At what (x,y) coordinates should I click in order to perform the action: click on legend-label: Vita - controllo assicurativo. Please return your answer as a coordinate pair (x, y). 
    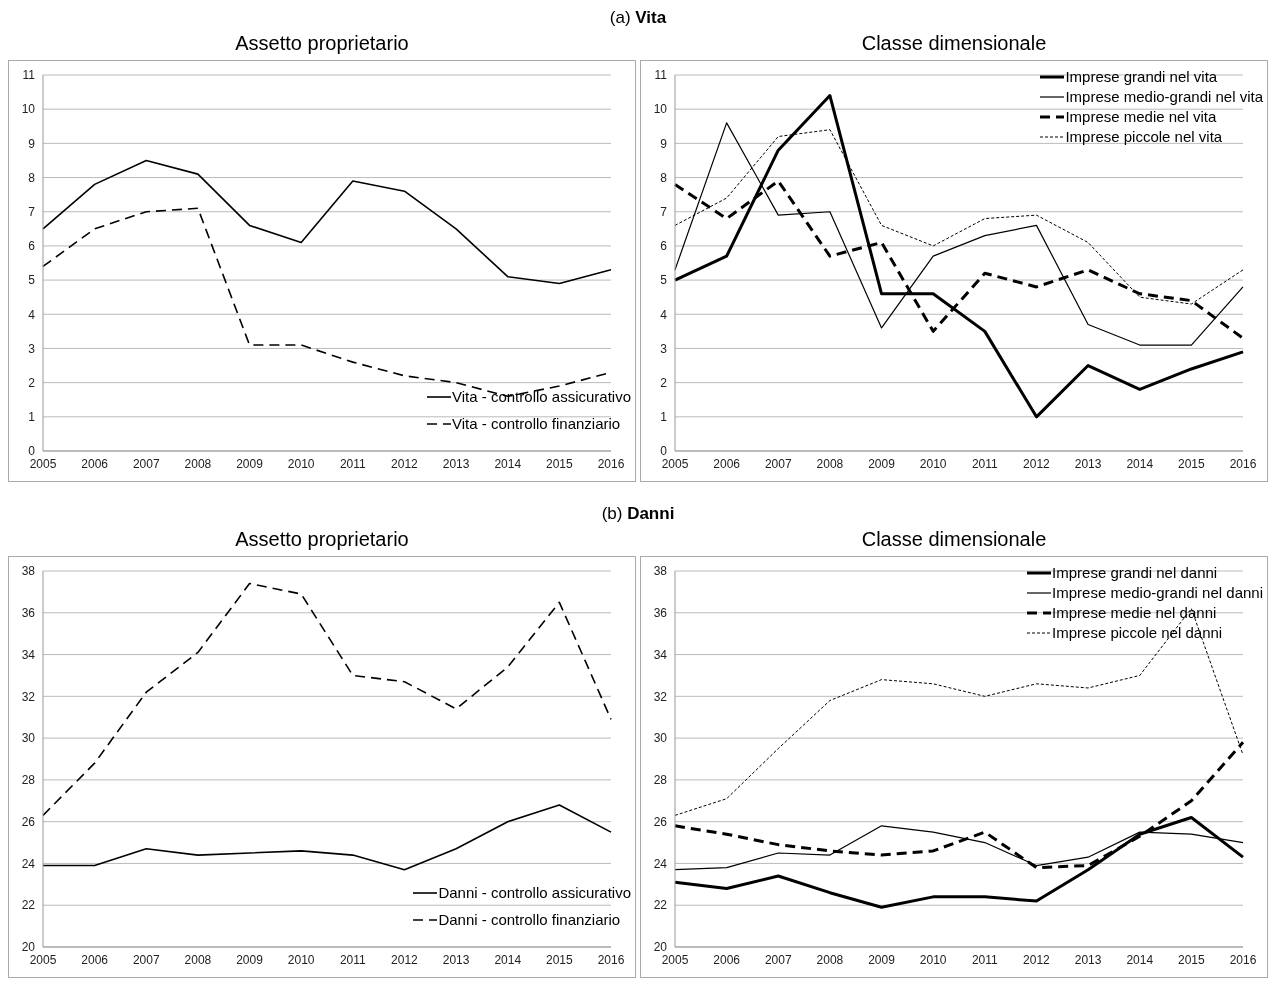
    Looking at the image, I should click on (541, 397).